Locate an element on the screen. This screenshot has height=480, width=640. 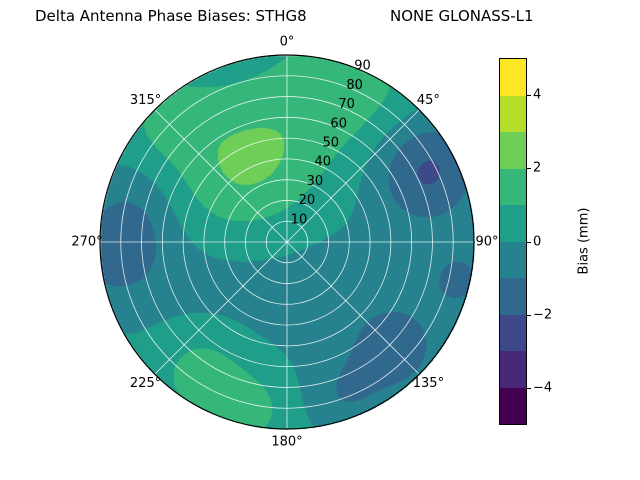
colorbar-tick-label: 0 is located at coordinates (537, 241).